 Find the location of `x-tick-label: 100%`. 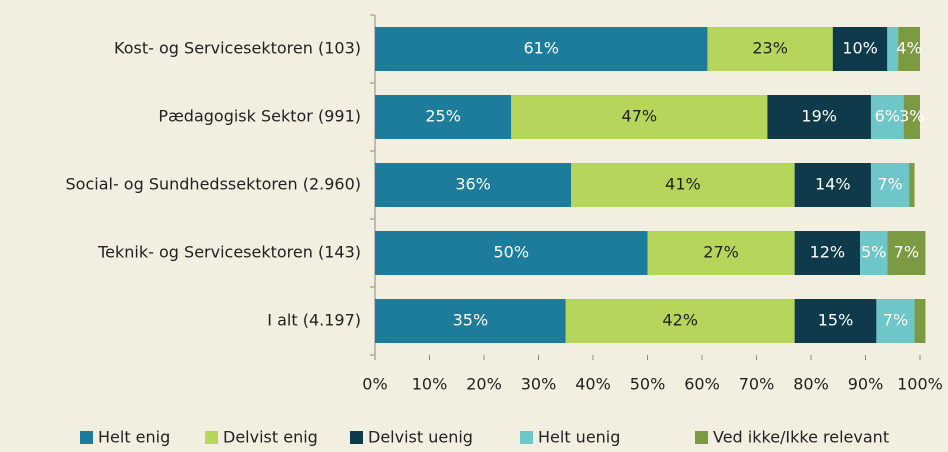

x-tick-label: 100% is located at coordinates (920, 384).